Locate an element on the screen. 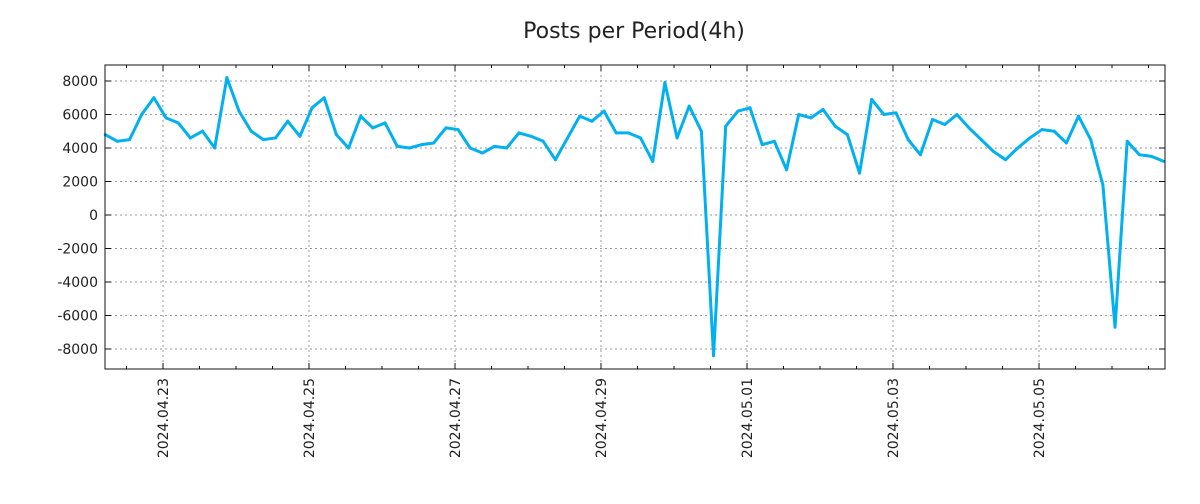 This screenshot has width=1200, height=504. y-tick-label: -2000 is located at coordinates (77, 249).